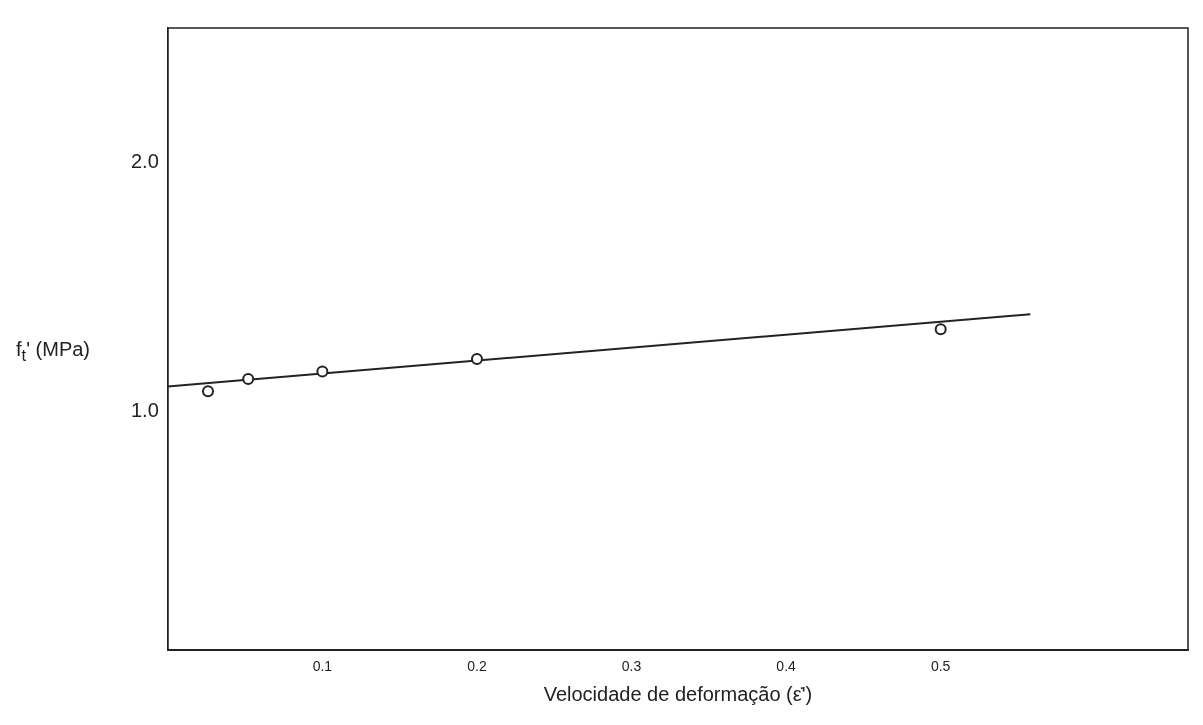  What do you see at coordinates (53, 352) in the screenshot?
I see `y-axis-title: f$_{t}$' (MPa)` at bounding box center [53, 352].